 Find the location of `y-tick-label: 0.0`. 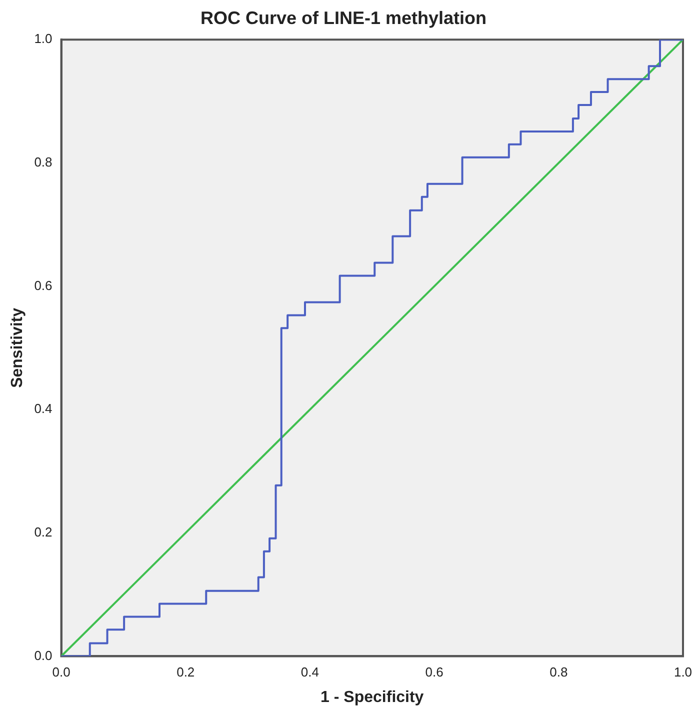

y-tick-label: 0.0 is located at coordinates (43, 655).